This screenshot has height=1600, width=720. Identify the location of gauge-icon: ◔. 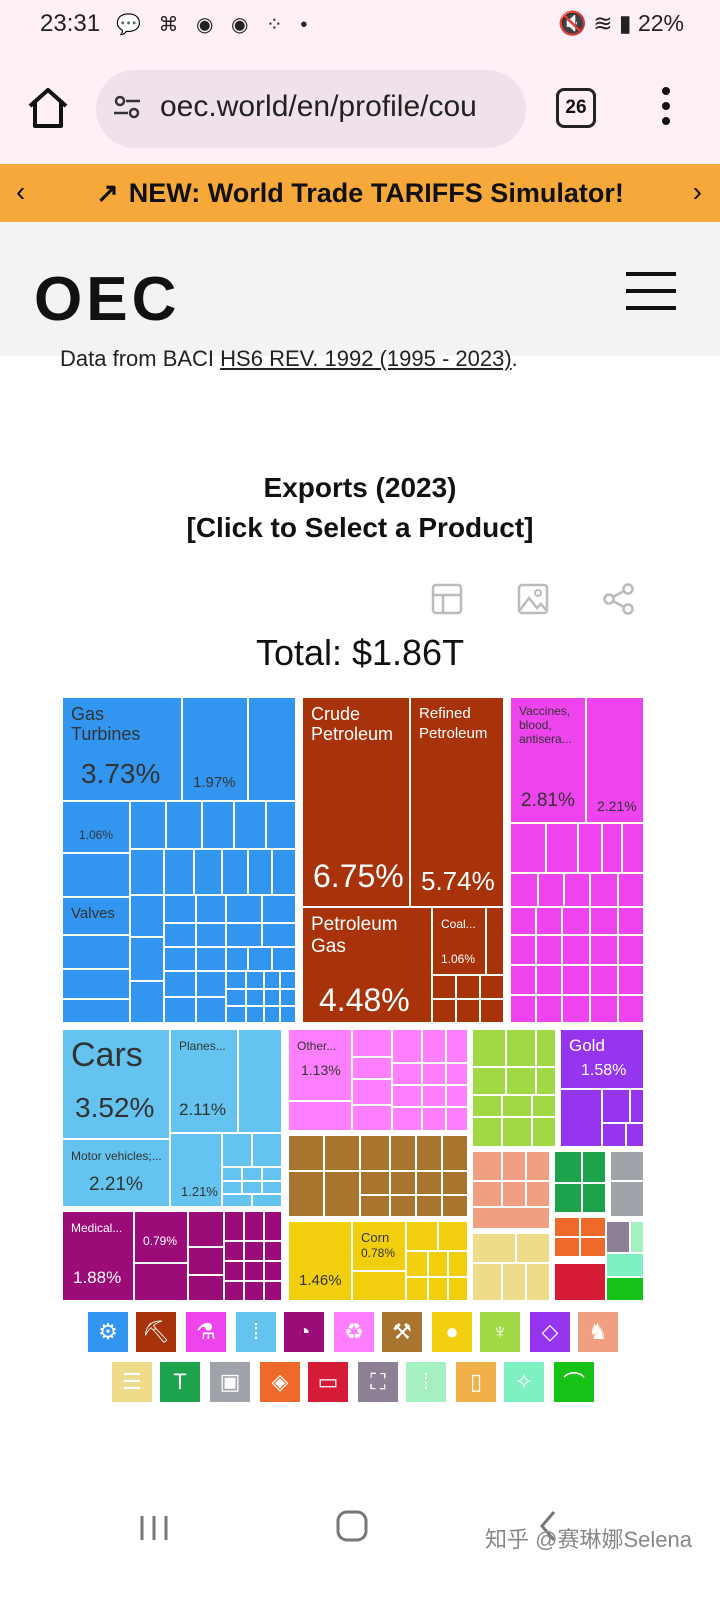
(304, 1332).